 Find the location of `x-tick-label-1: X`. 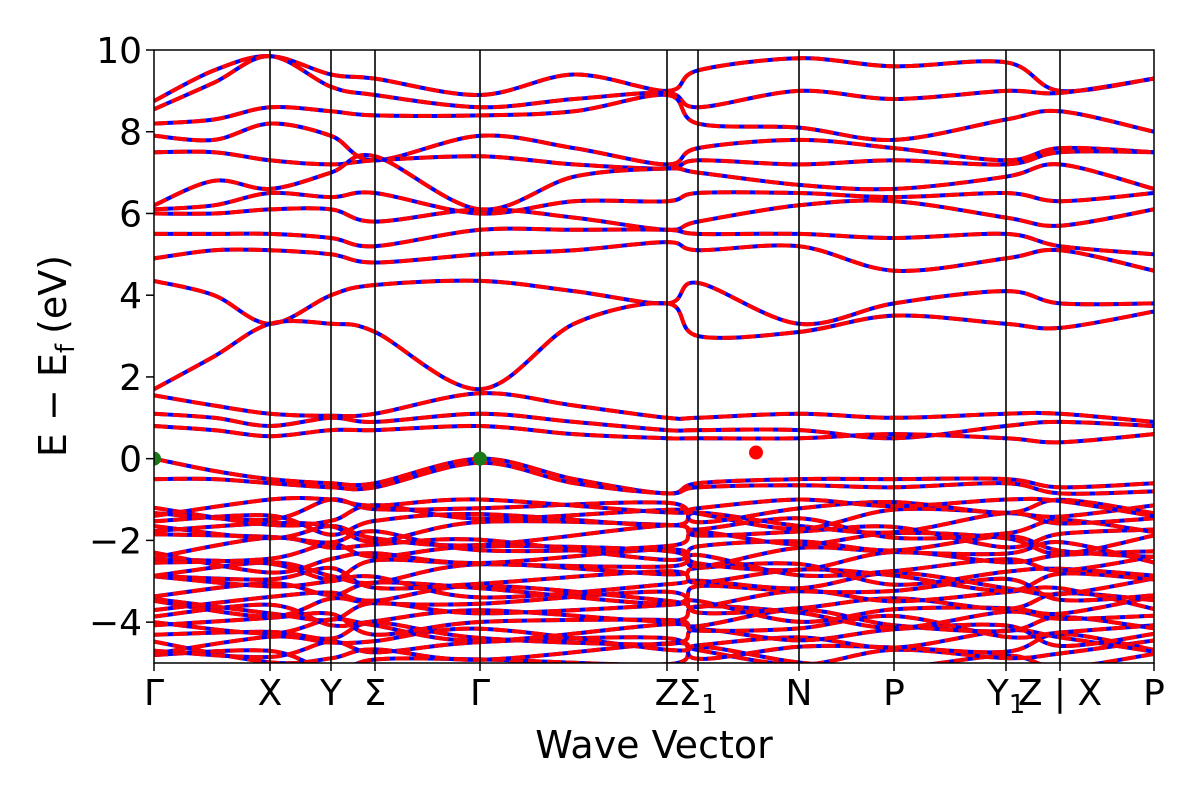

x-tick-label-1: X is located at coordinates (270, 693).